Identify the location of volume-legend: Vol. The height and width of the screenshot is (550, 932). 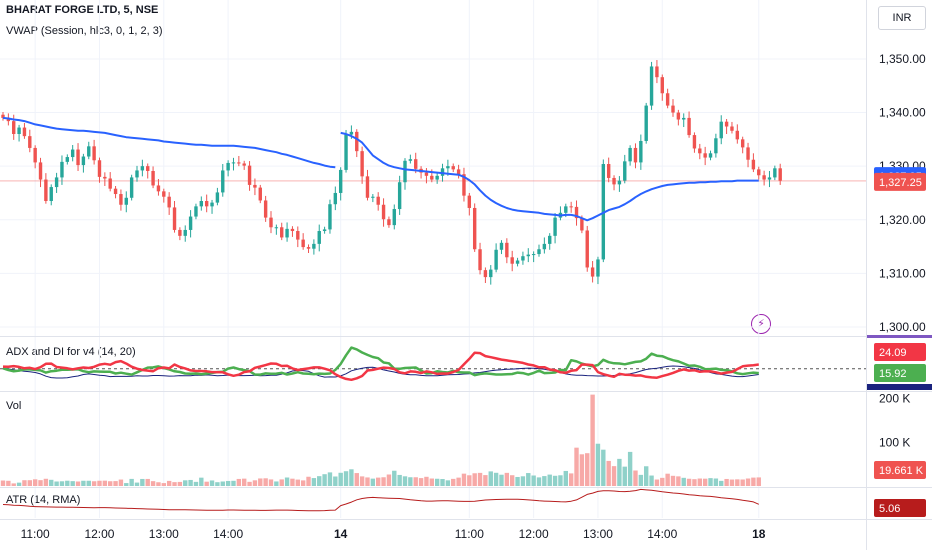
(14, 406).